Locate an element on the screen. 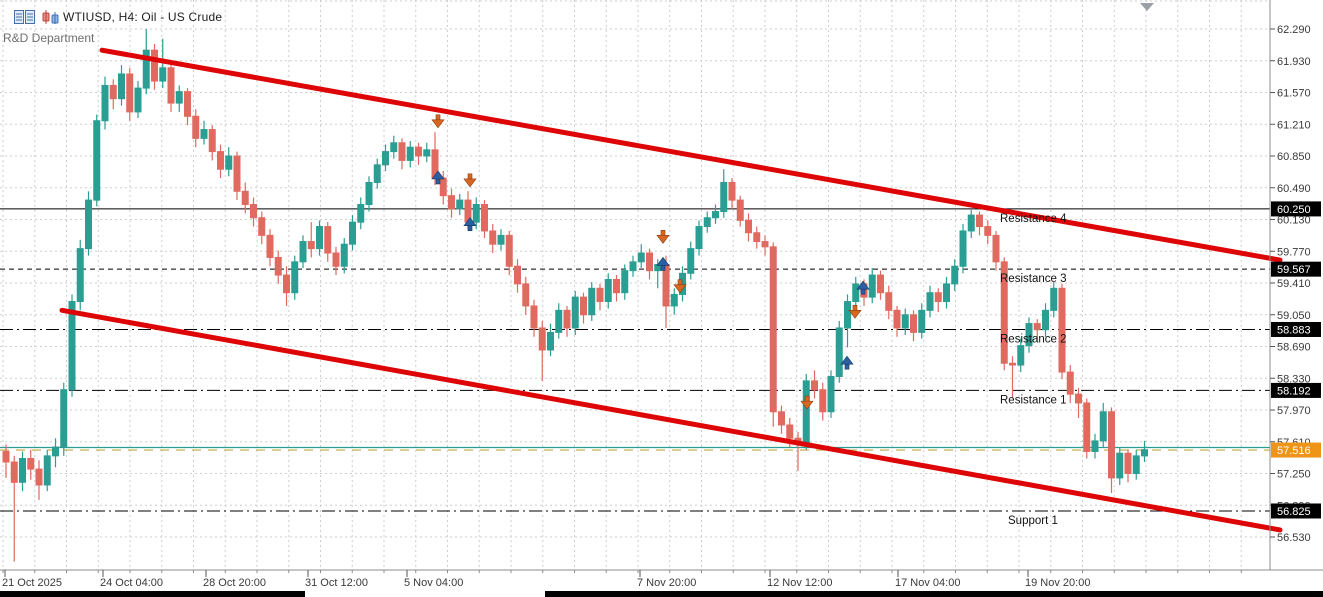 The width and height of the screenshot is (1323, 597). chart-shift-marker is located at coordinates (1147, 7).